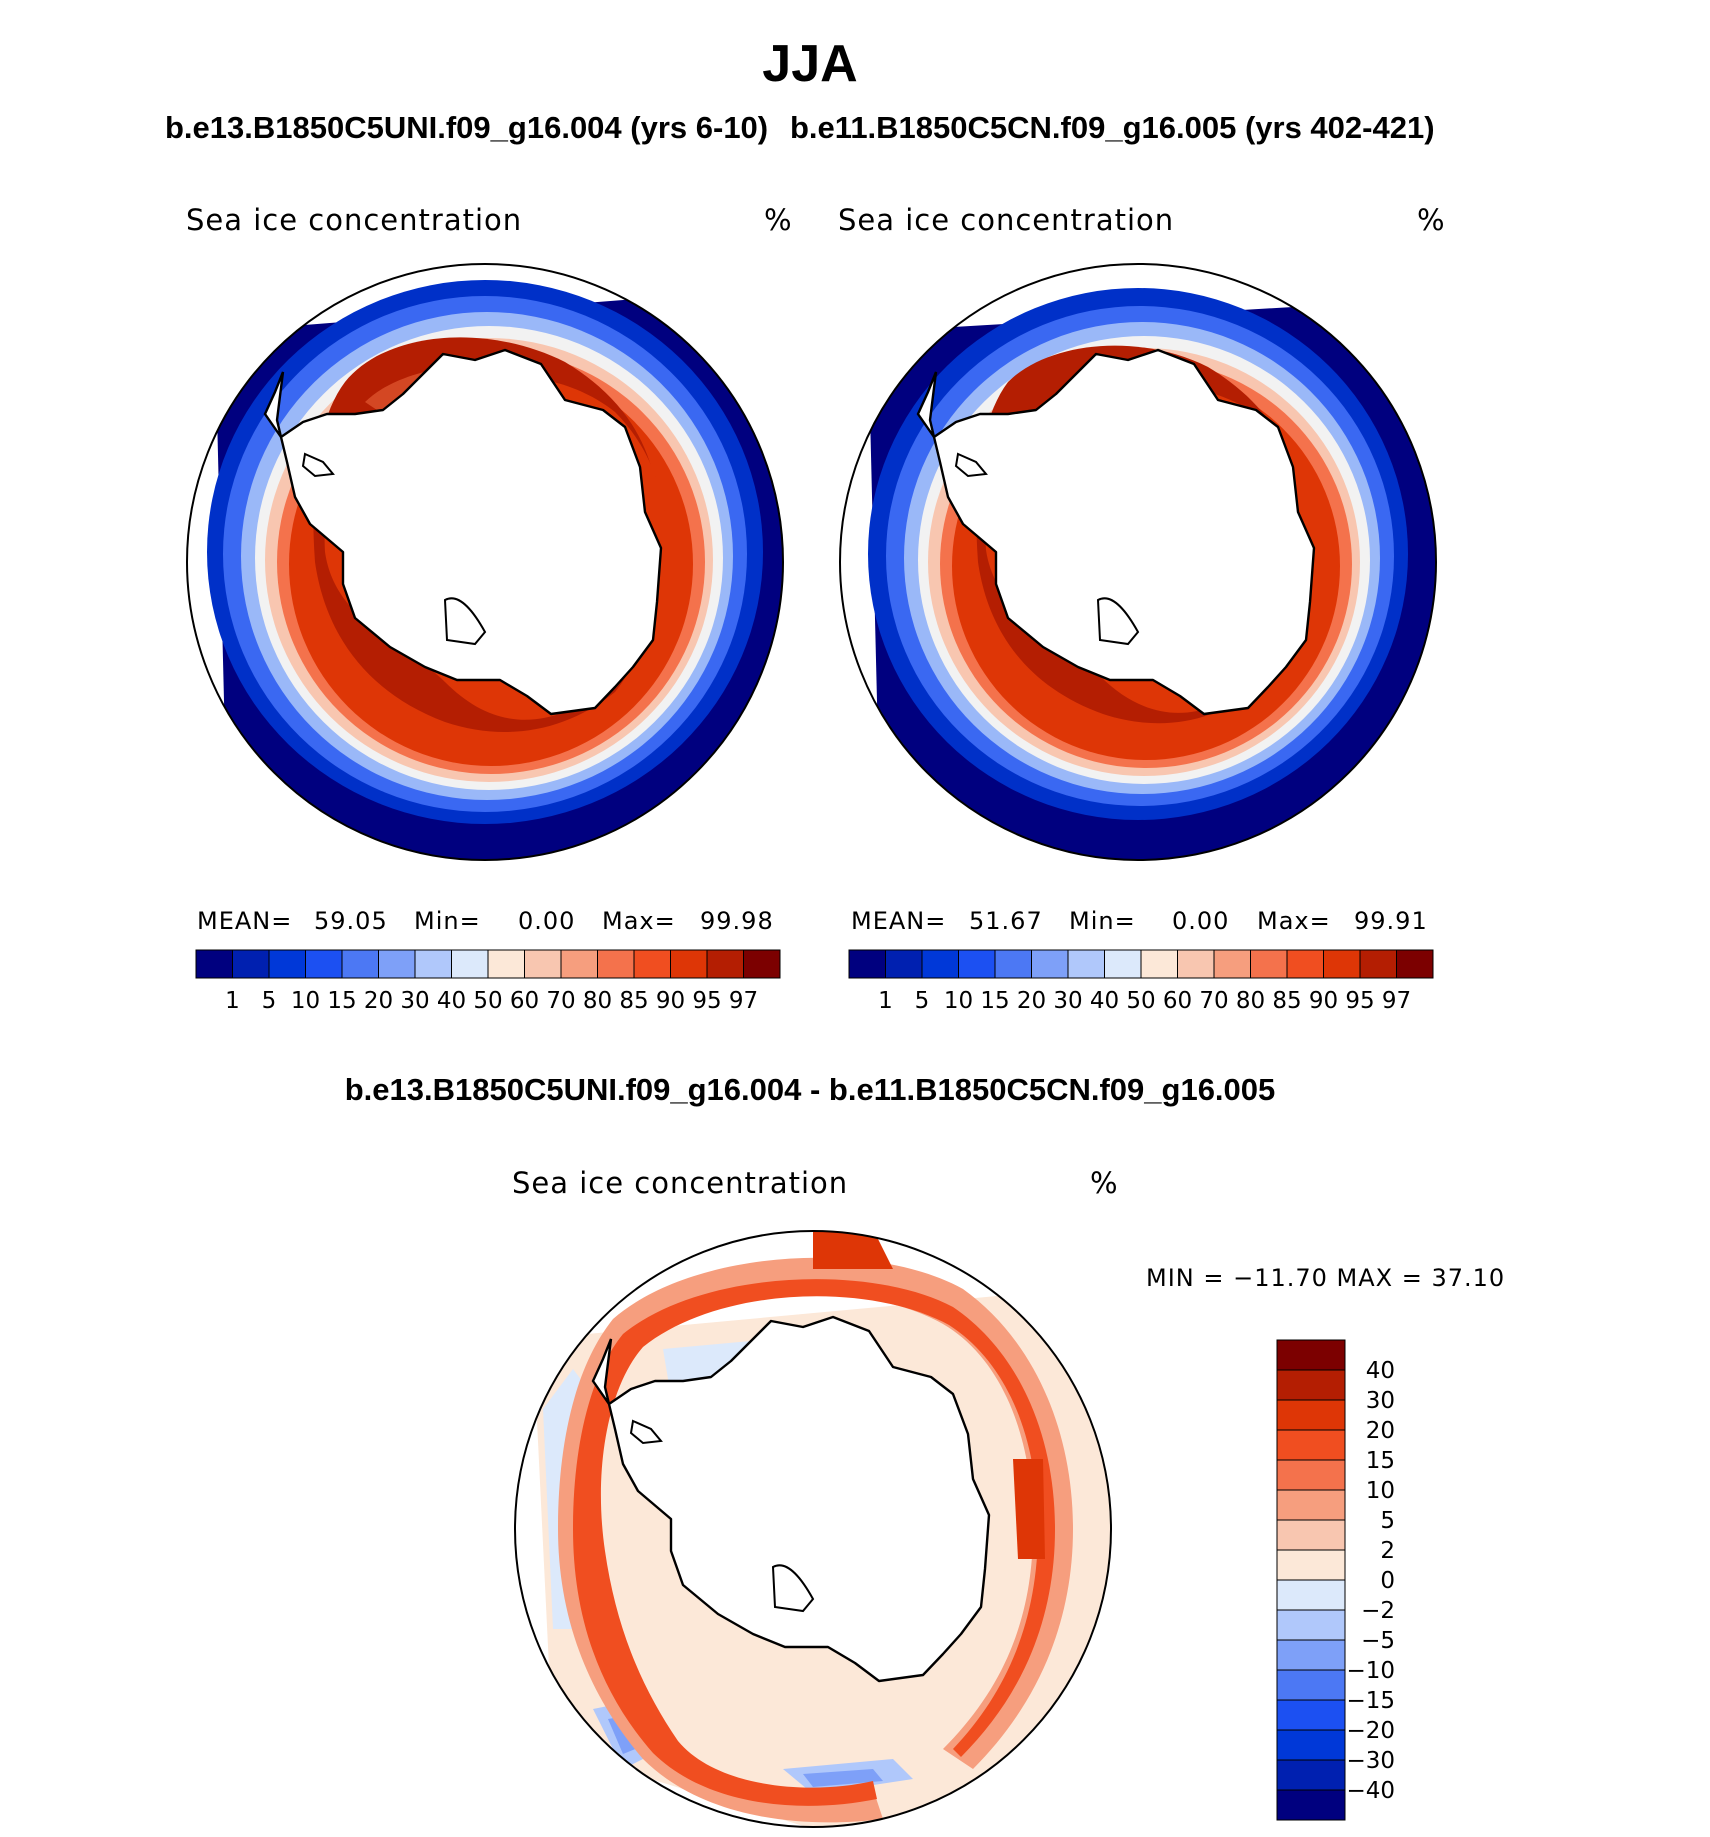 This screenshot has height=1837, width=1710. What do you see at coordinates (597, 1001) in the screenshot?
I see `left-colorbar-tick-label: 80` at bounding box center [597, 1001].